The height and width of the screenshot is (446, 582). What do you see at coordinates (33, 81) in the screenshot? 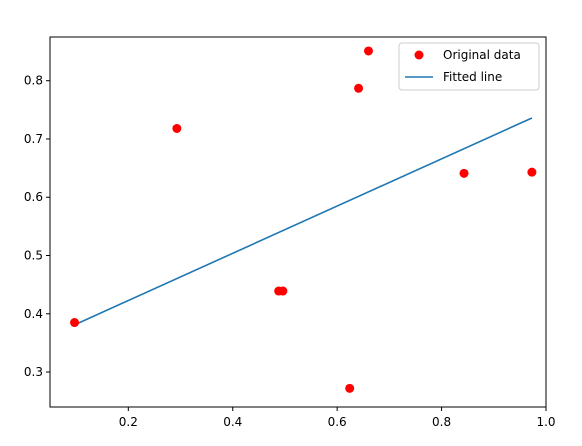
I see `y-tick-label: 0.8` at bounding box center [33, 81].